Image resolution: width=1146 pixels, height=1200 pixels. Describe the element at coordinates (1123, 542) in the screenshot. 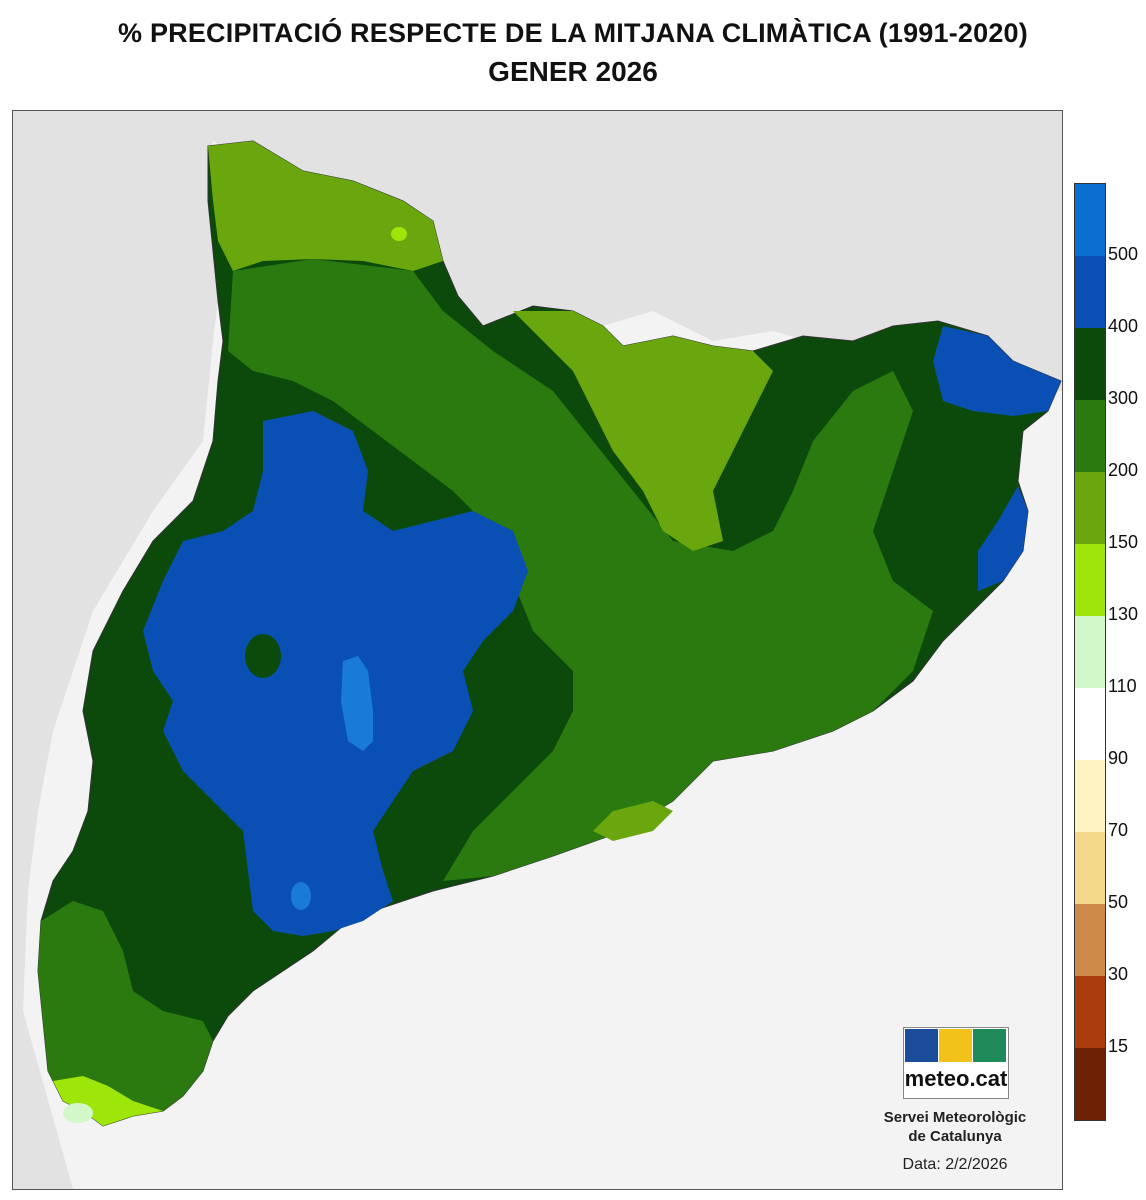

I see `legend-tick-label: 150` at that location.